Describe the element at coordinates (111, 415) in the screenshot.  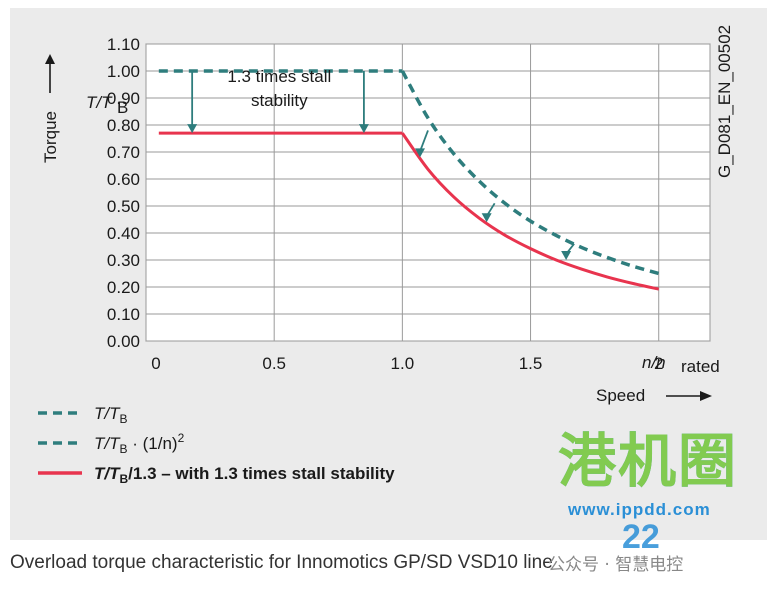
I see `legend-label: T/TB` at that location.